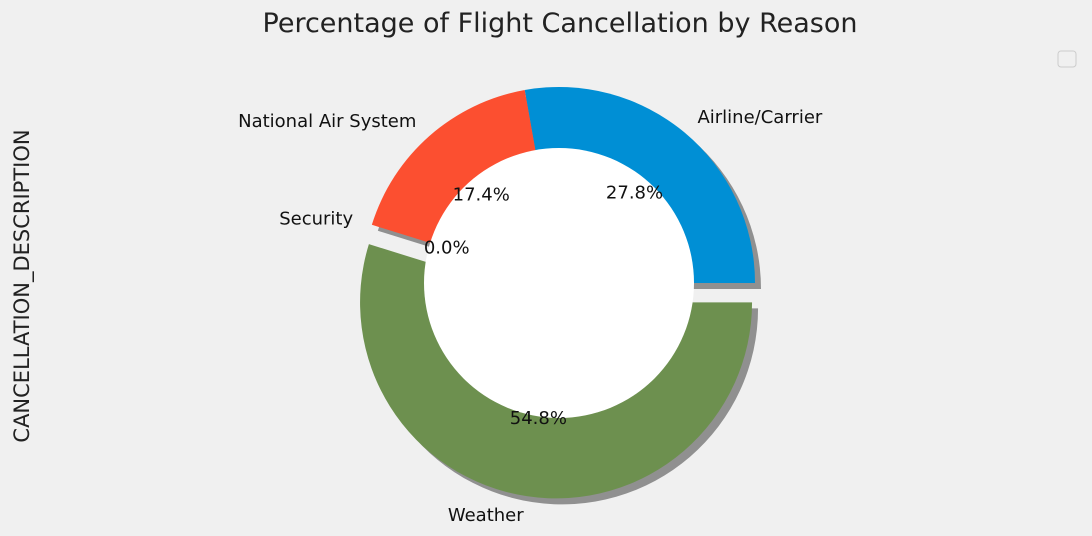 This screenshot has height=536, width=1092. Describe the element at coordinates (486, 515) in the screenshot. I see `category-label-weather: Weather` at that location.